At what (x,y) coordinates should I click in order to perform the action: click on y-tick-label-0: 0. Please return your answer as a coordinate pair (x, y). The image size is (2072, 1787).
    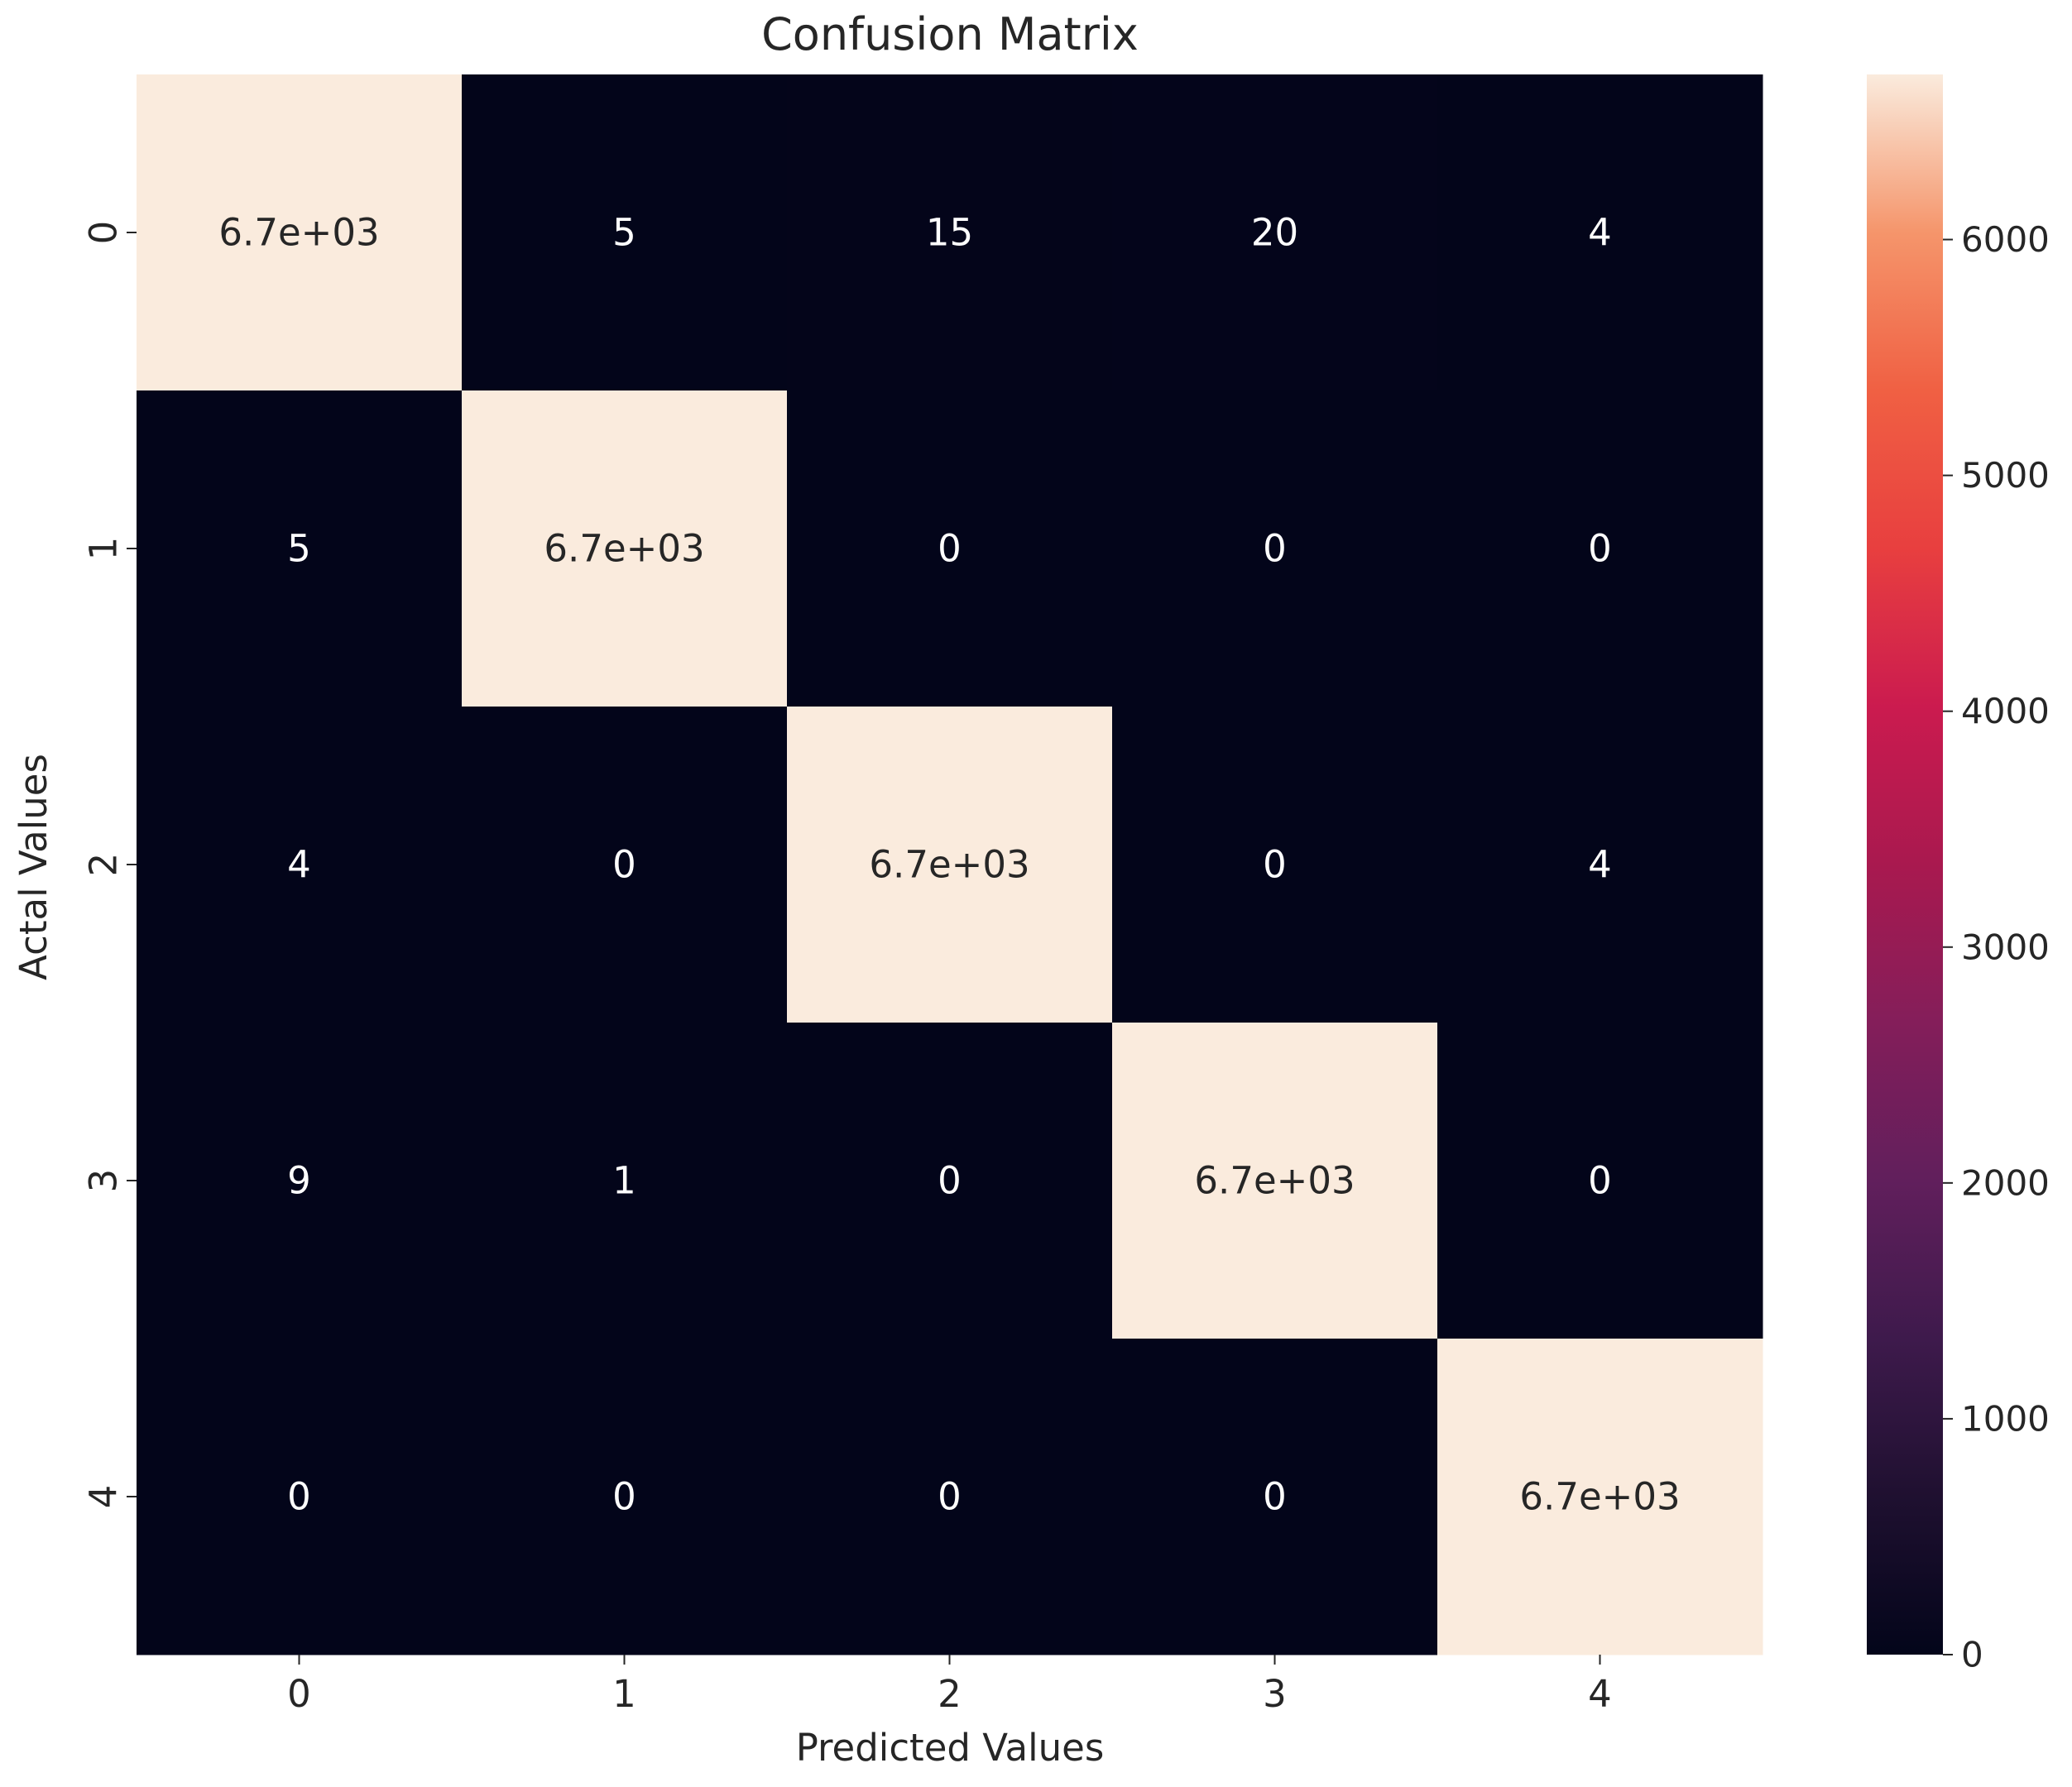
    Looking at the image, I should click on (104, 233).